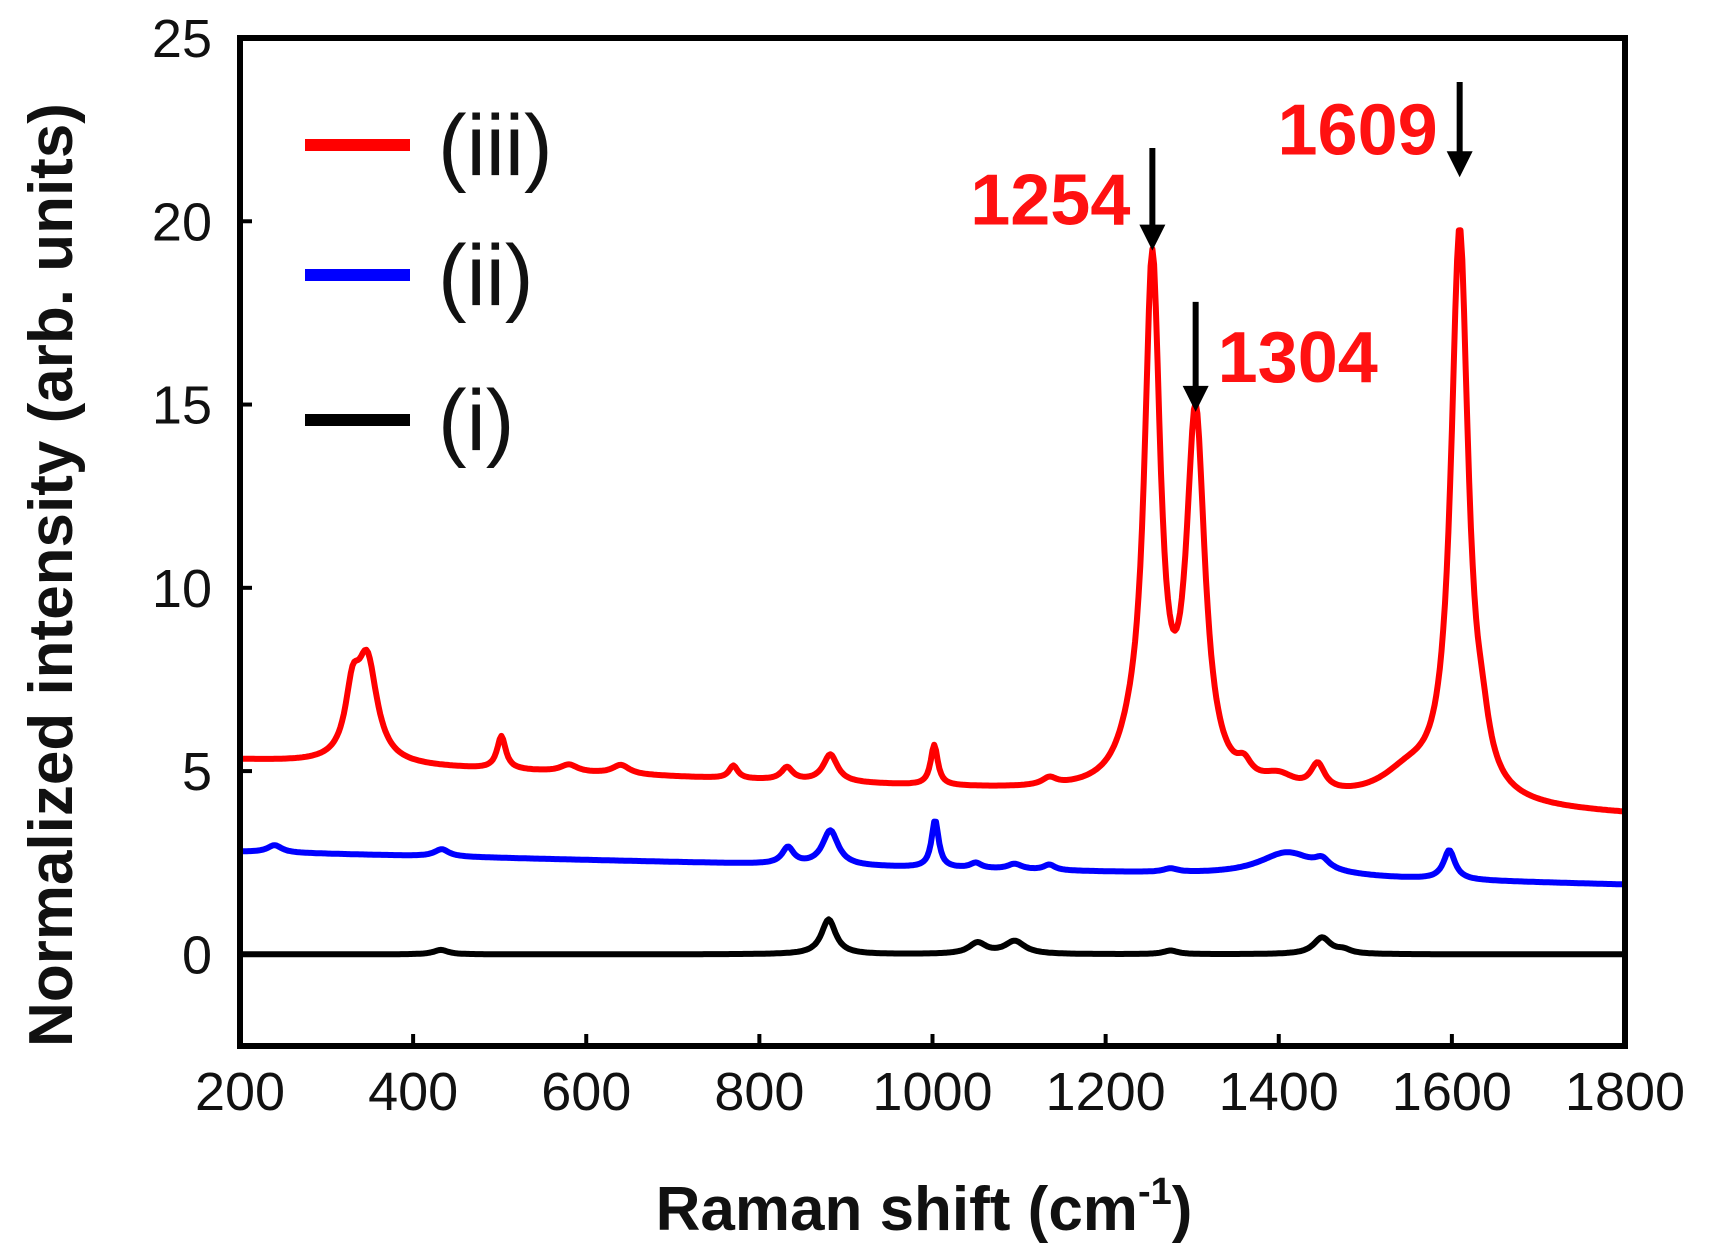  What do you see at coordinates (586, 1092) in the screenshot?
I see `x-tick-label: 600` at bounding box center [586, 1092].